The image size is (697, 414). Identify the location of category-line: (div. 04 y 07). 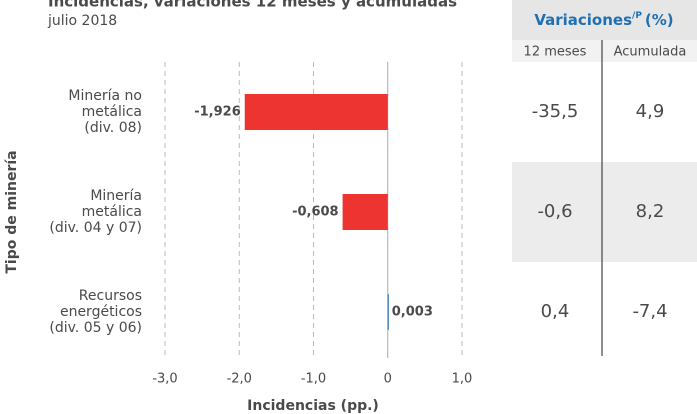
(95, 228).